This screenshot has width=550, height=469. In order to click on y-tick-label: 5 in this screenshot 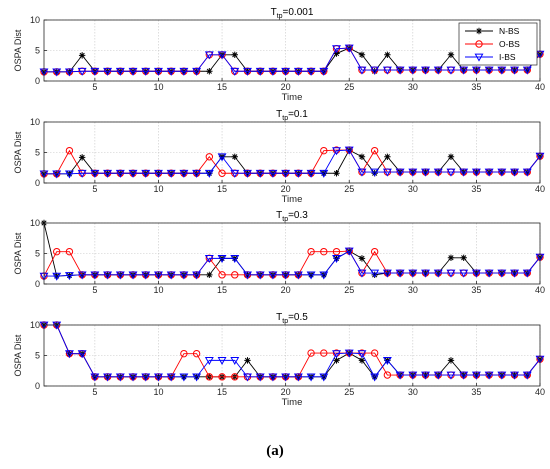, I will do `click(37, 356)`.